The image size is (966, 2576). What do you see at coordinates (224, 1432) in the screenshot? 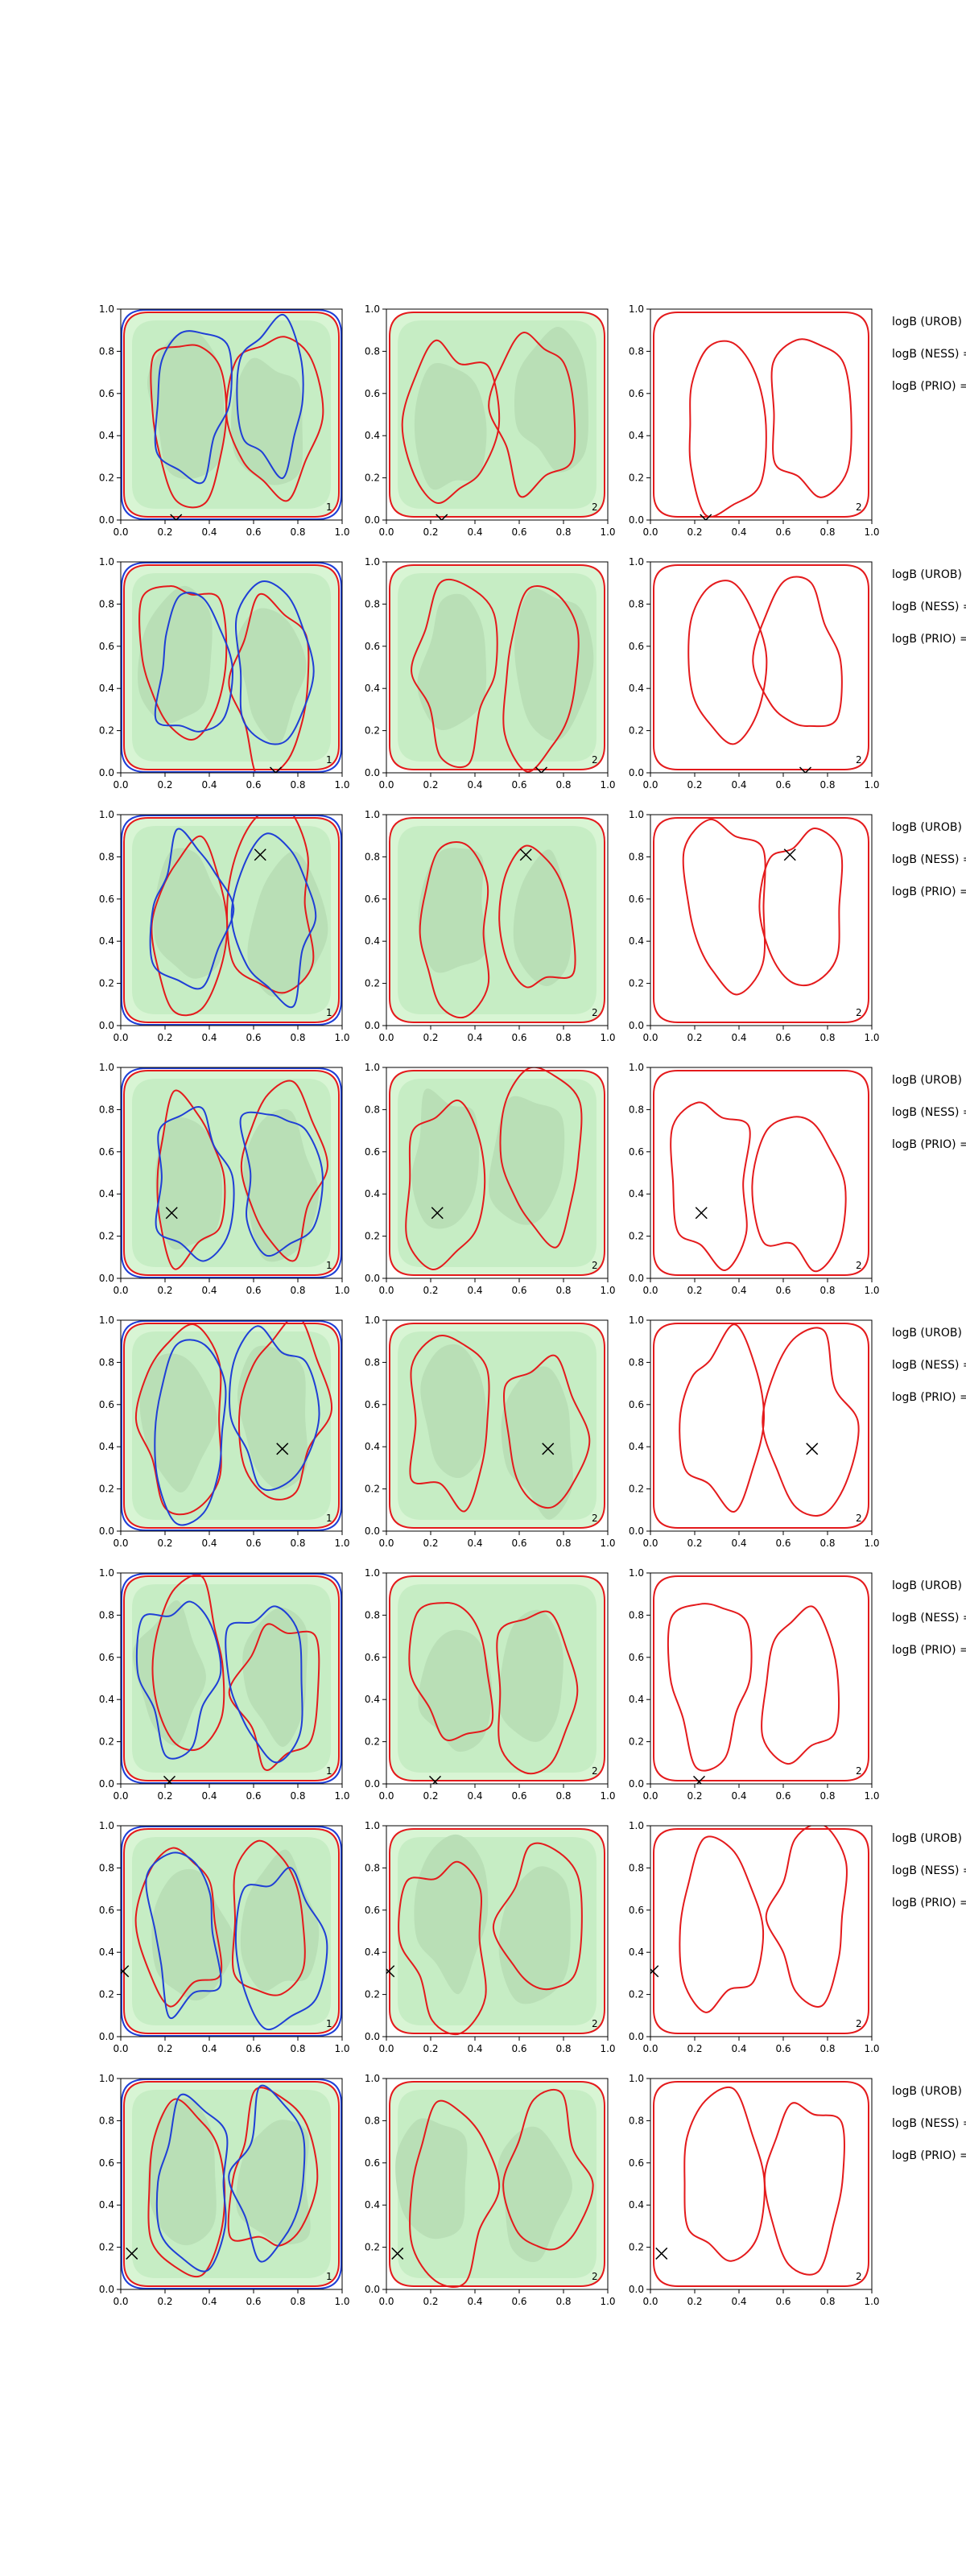
I see `panel-r5-c1: 1 0.0 0.2 0.4 0.6 0.8 1.0 0.0 0.2 0.4 0.6 0.8 1.0` at bounding box center [224, 1432].